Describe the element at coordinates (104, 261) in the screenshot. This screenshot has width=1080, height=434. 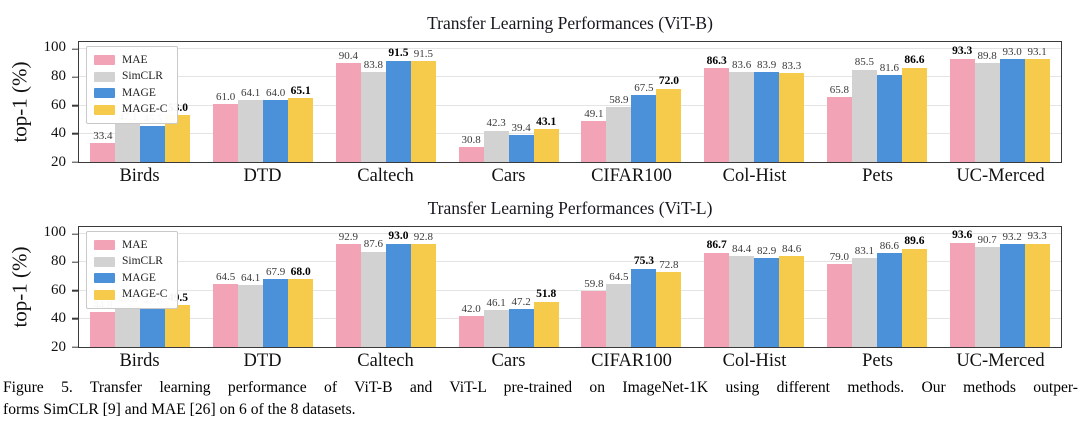
I see `legend-swatch-simclr` at that location.